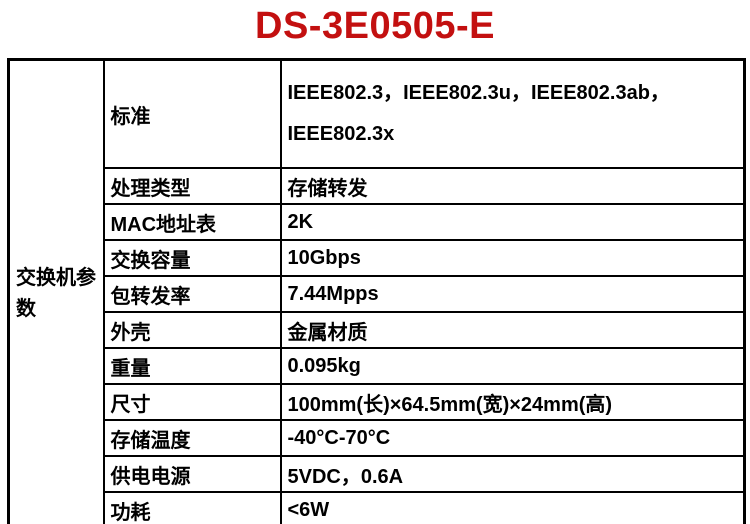 This screenshot has width=750, height=524. I want to click on table-row: 包转发率 7.44Mpps, so click(377, 294).